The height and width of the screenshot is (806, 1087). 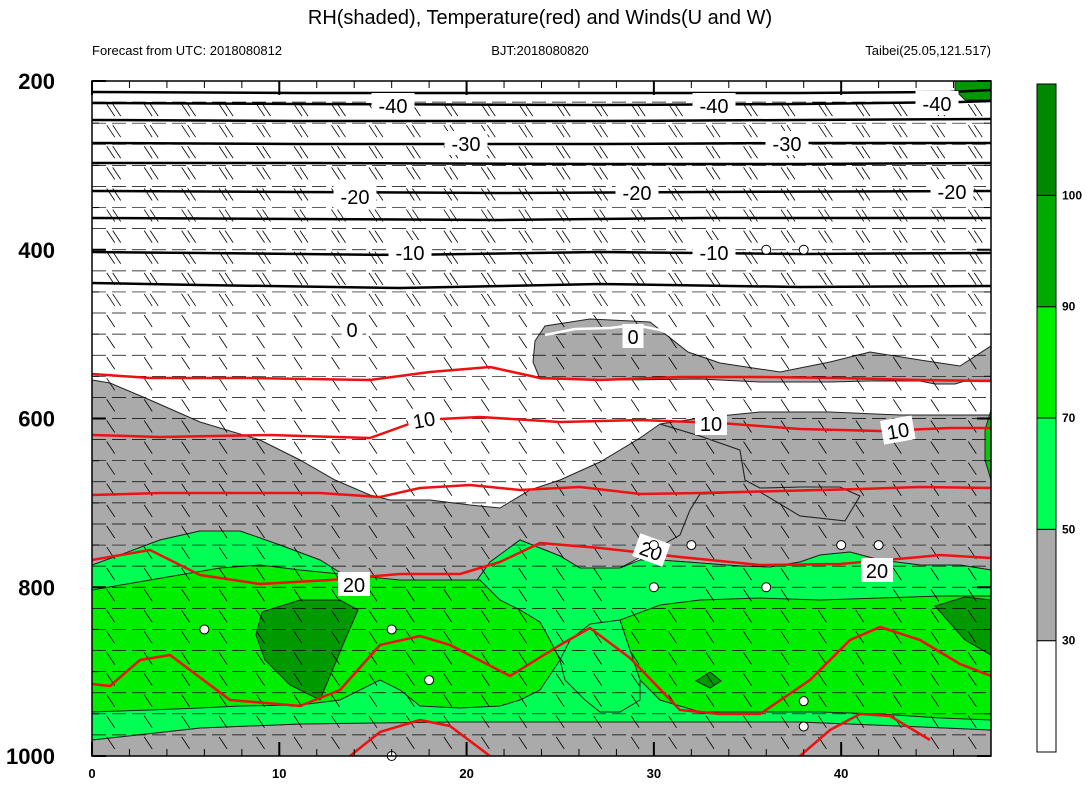 What do you see at coordinates (30, 756) in the screenshot?
I see `y-tick-label: 1000` at bounding box center [30, 756].